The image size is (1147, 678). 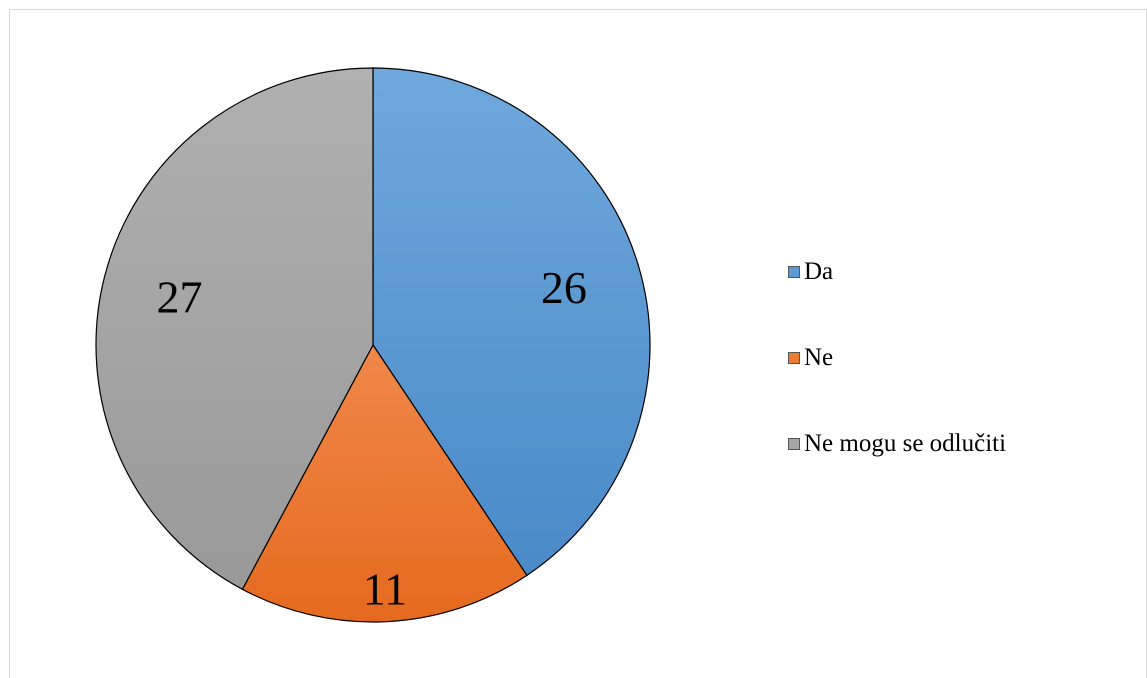 What do you see at coordinates (819, 357) in the screenshot?
I see `legend-label-ne: Ne` at bounding box center [819, 357].